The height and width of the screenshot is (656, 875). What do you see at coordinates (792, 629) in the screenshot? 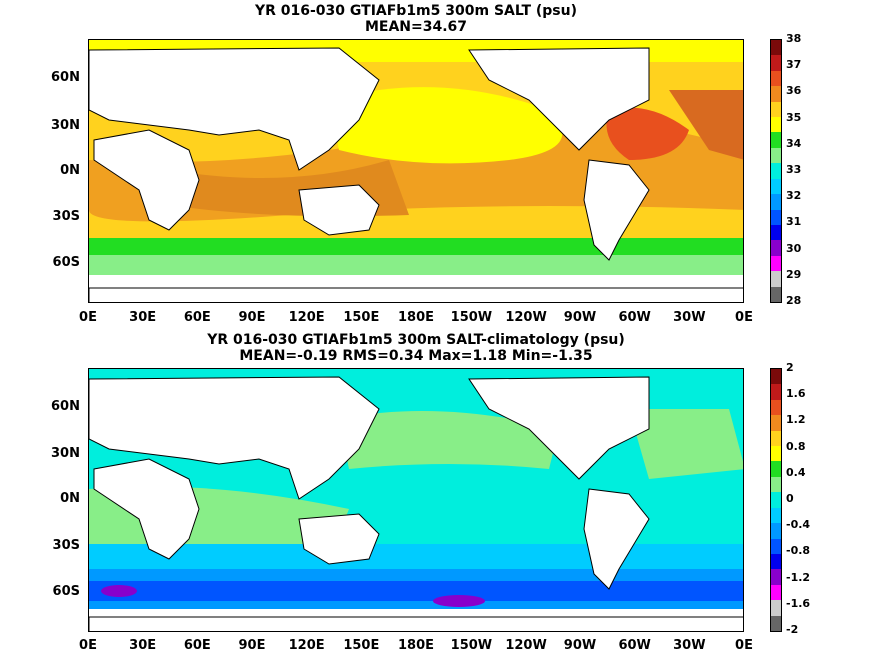
I see `colorbar-label: -2` at bounding box center [792, 629].